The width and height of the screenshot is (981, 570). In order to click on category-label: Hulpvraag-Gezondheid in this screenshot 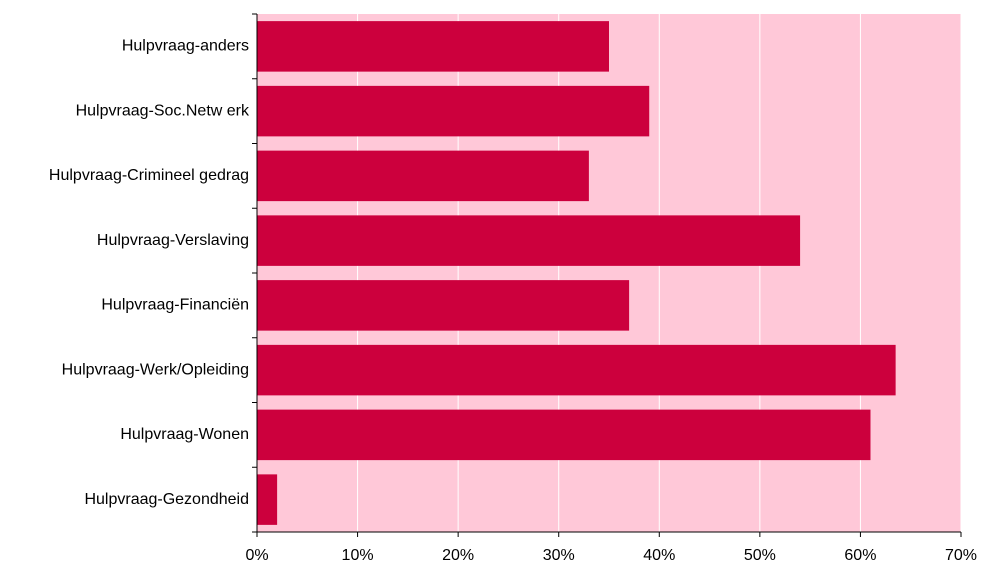, I will do `click(166, 499)`.